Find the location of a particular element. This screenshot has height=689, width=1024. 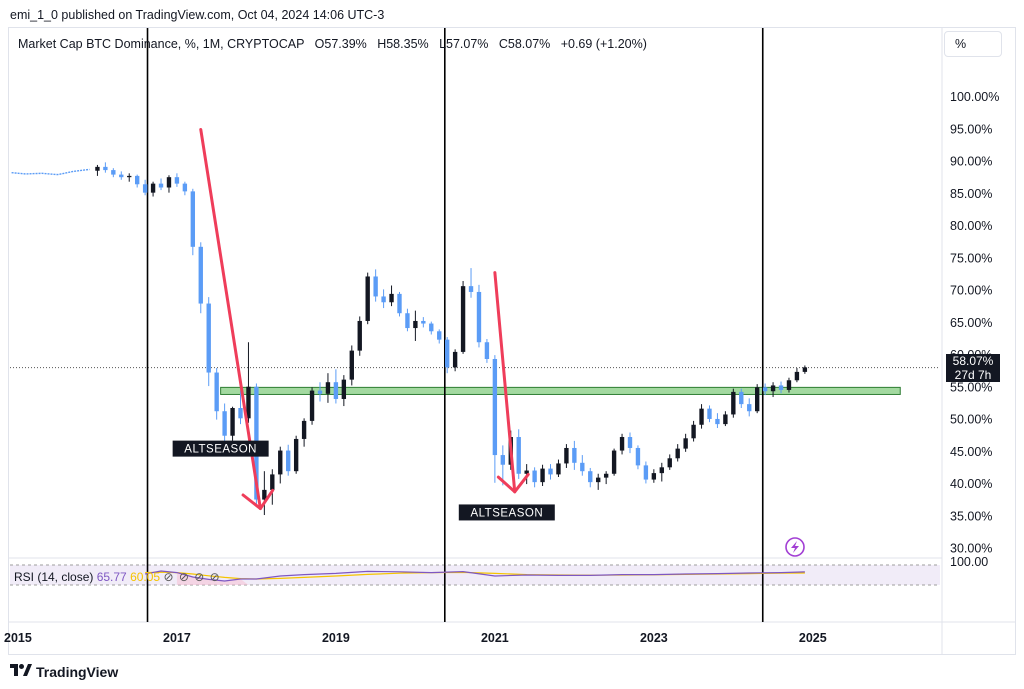

altseason-label-2: ALTSEASON is located at coordinates (506, 512).